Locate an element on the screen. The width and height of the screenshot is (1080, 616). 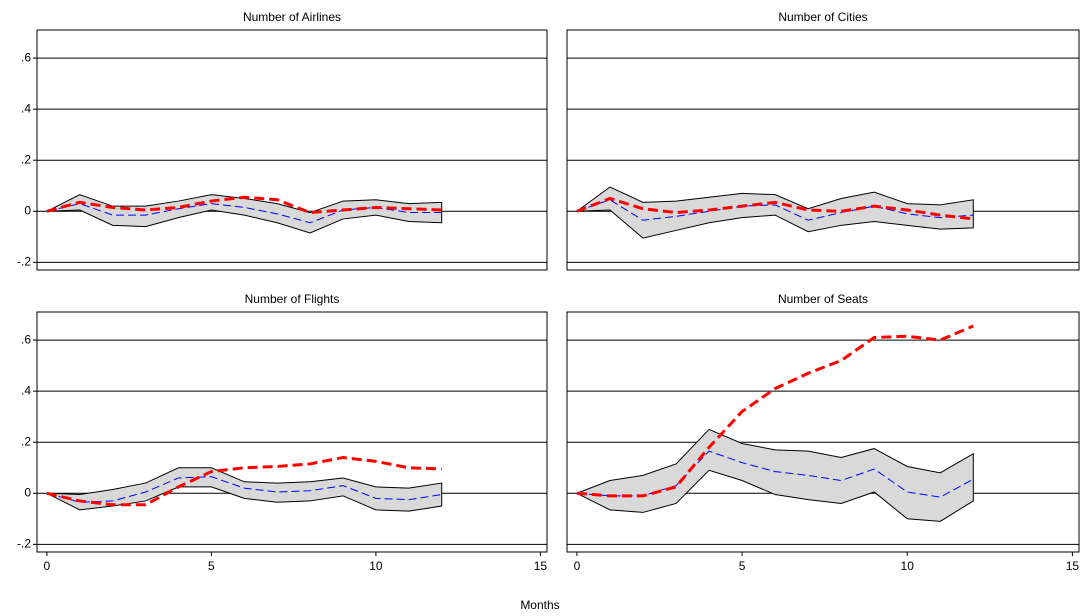
panel-title: Number of Seats is located at coordinates (823, 299).